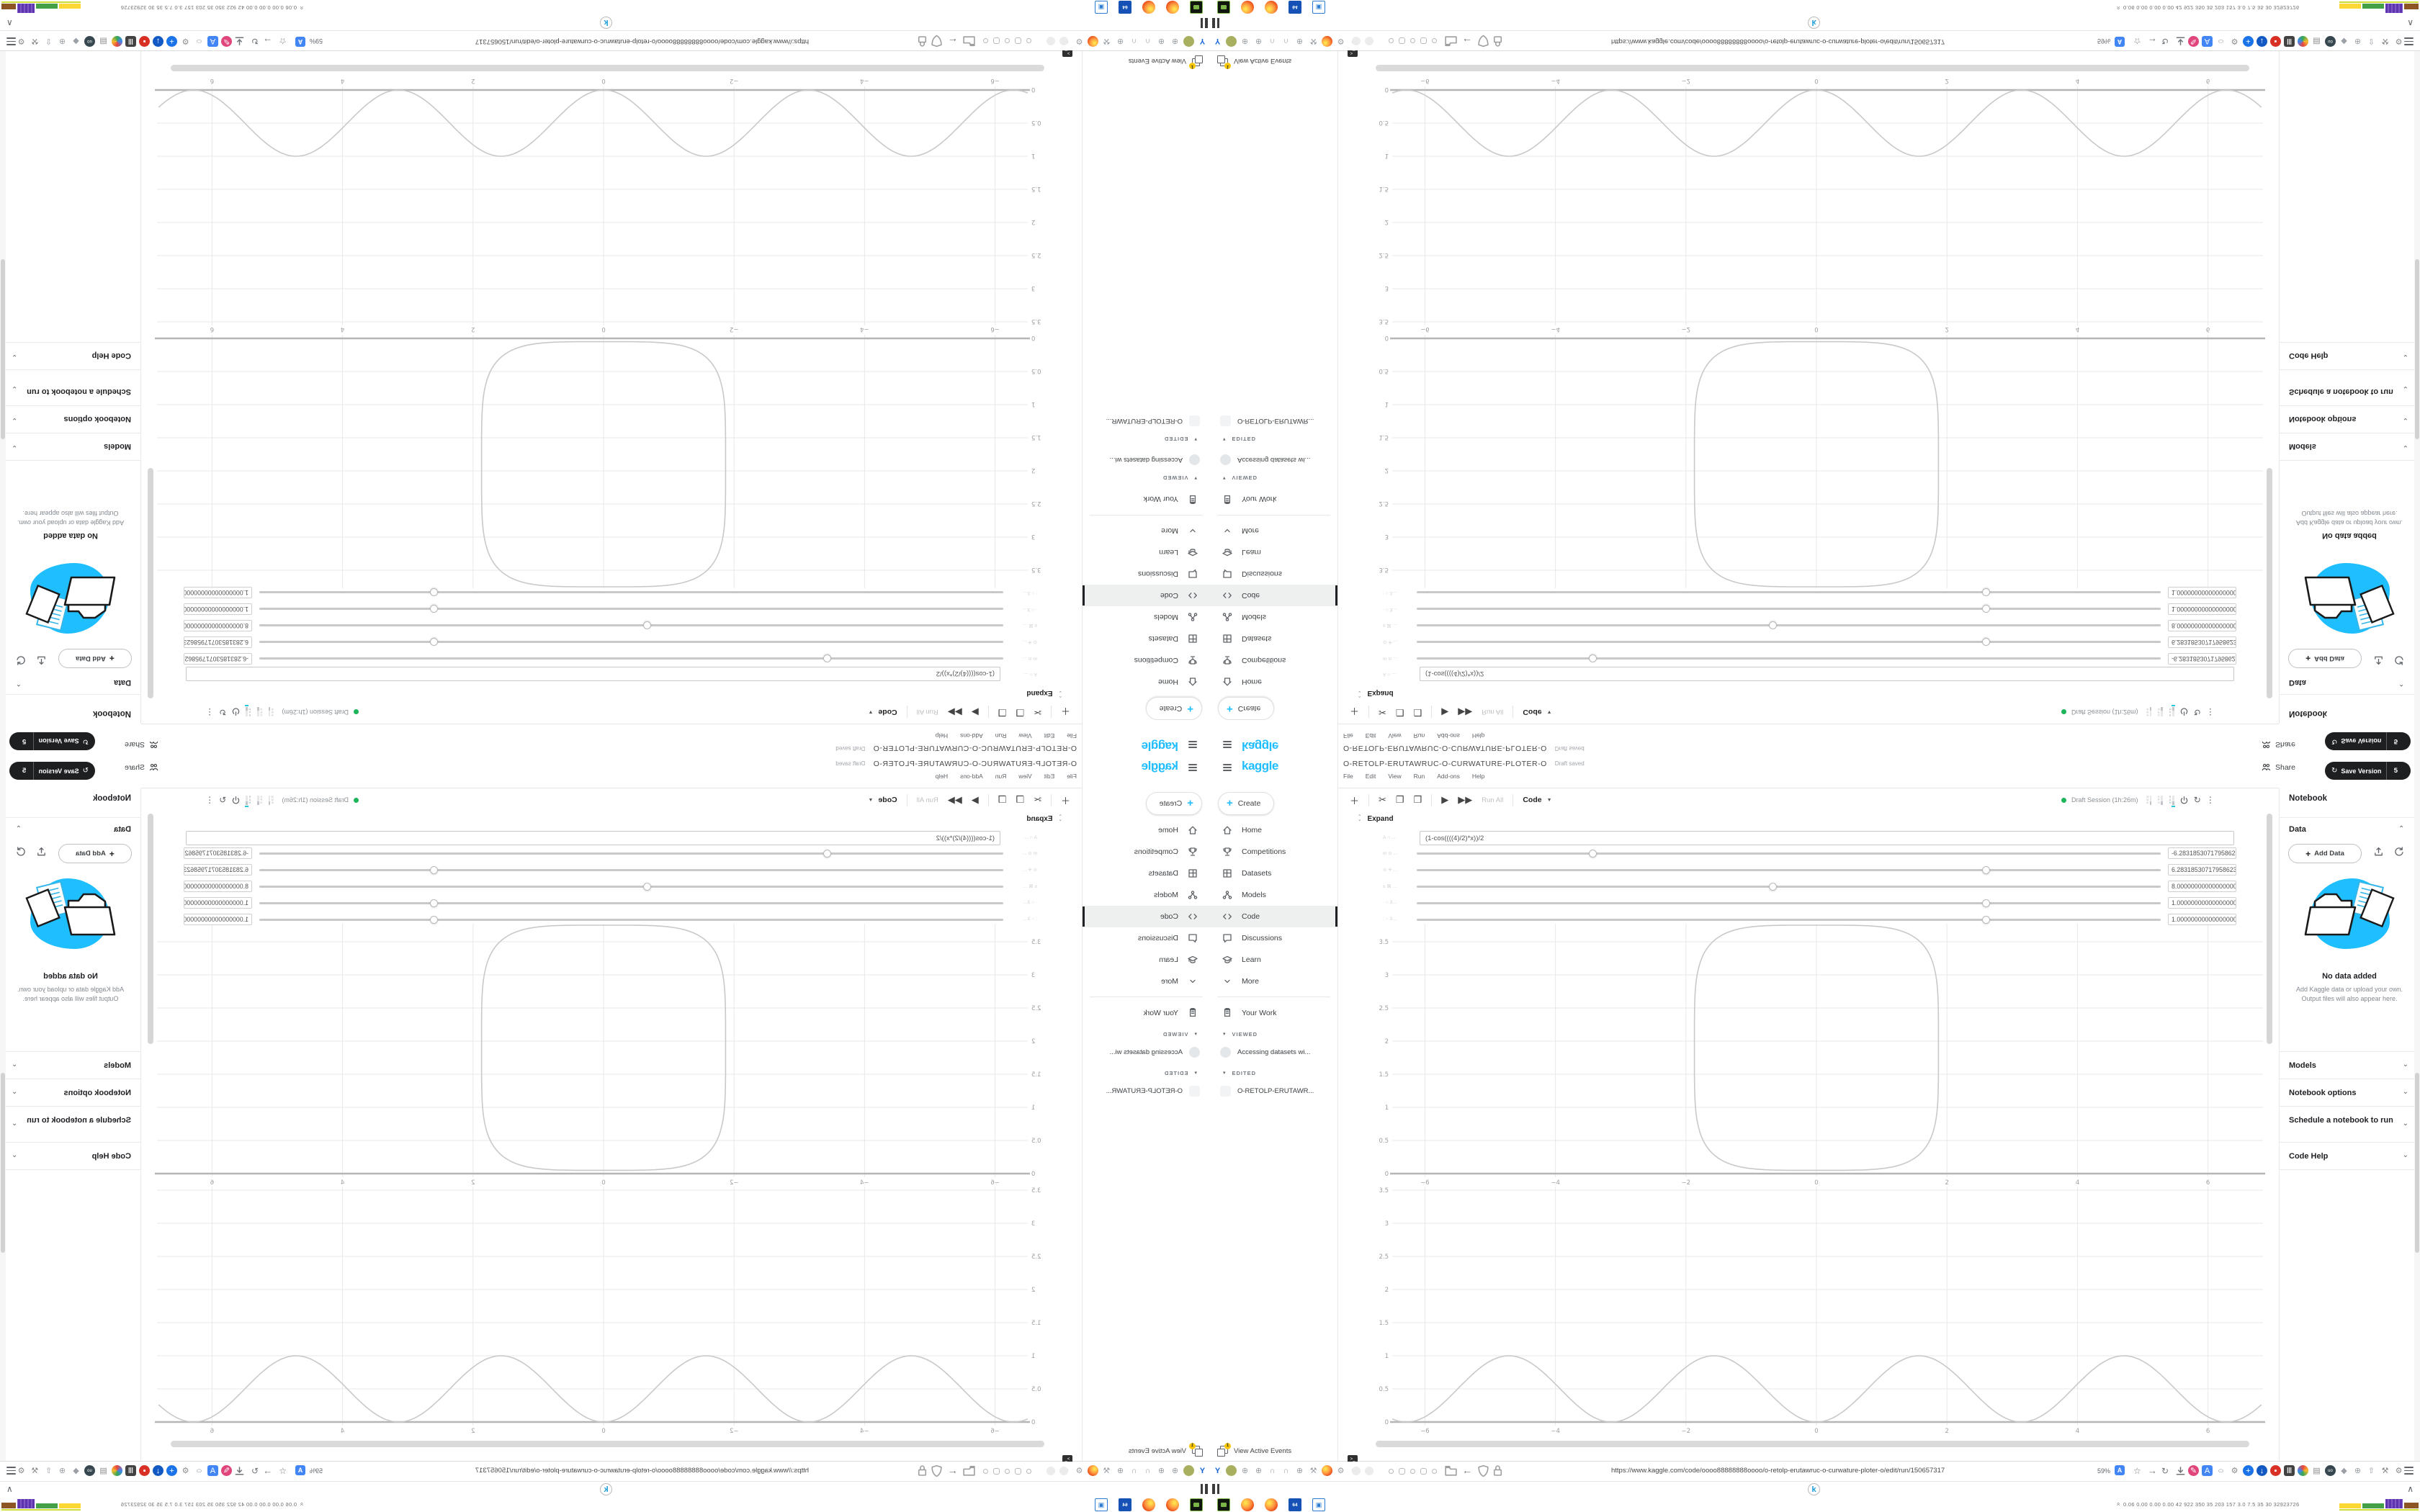 Image resolution: width=2420 pixels, height=1512 pixels. I want to click on menu-add-ons: Add-ons, so click(971, 735).